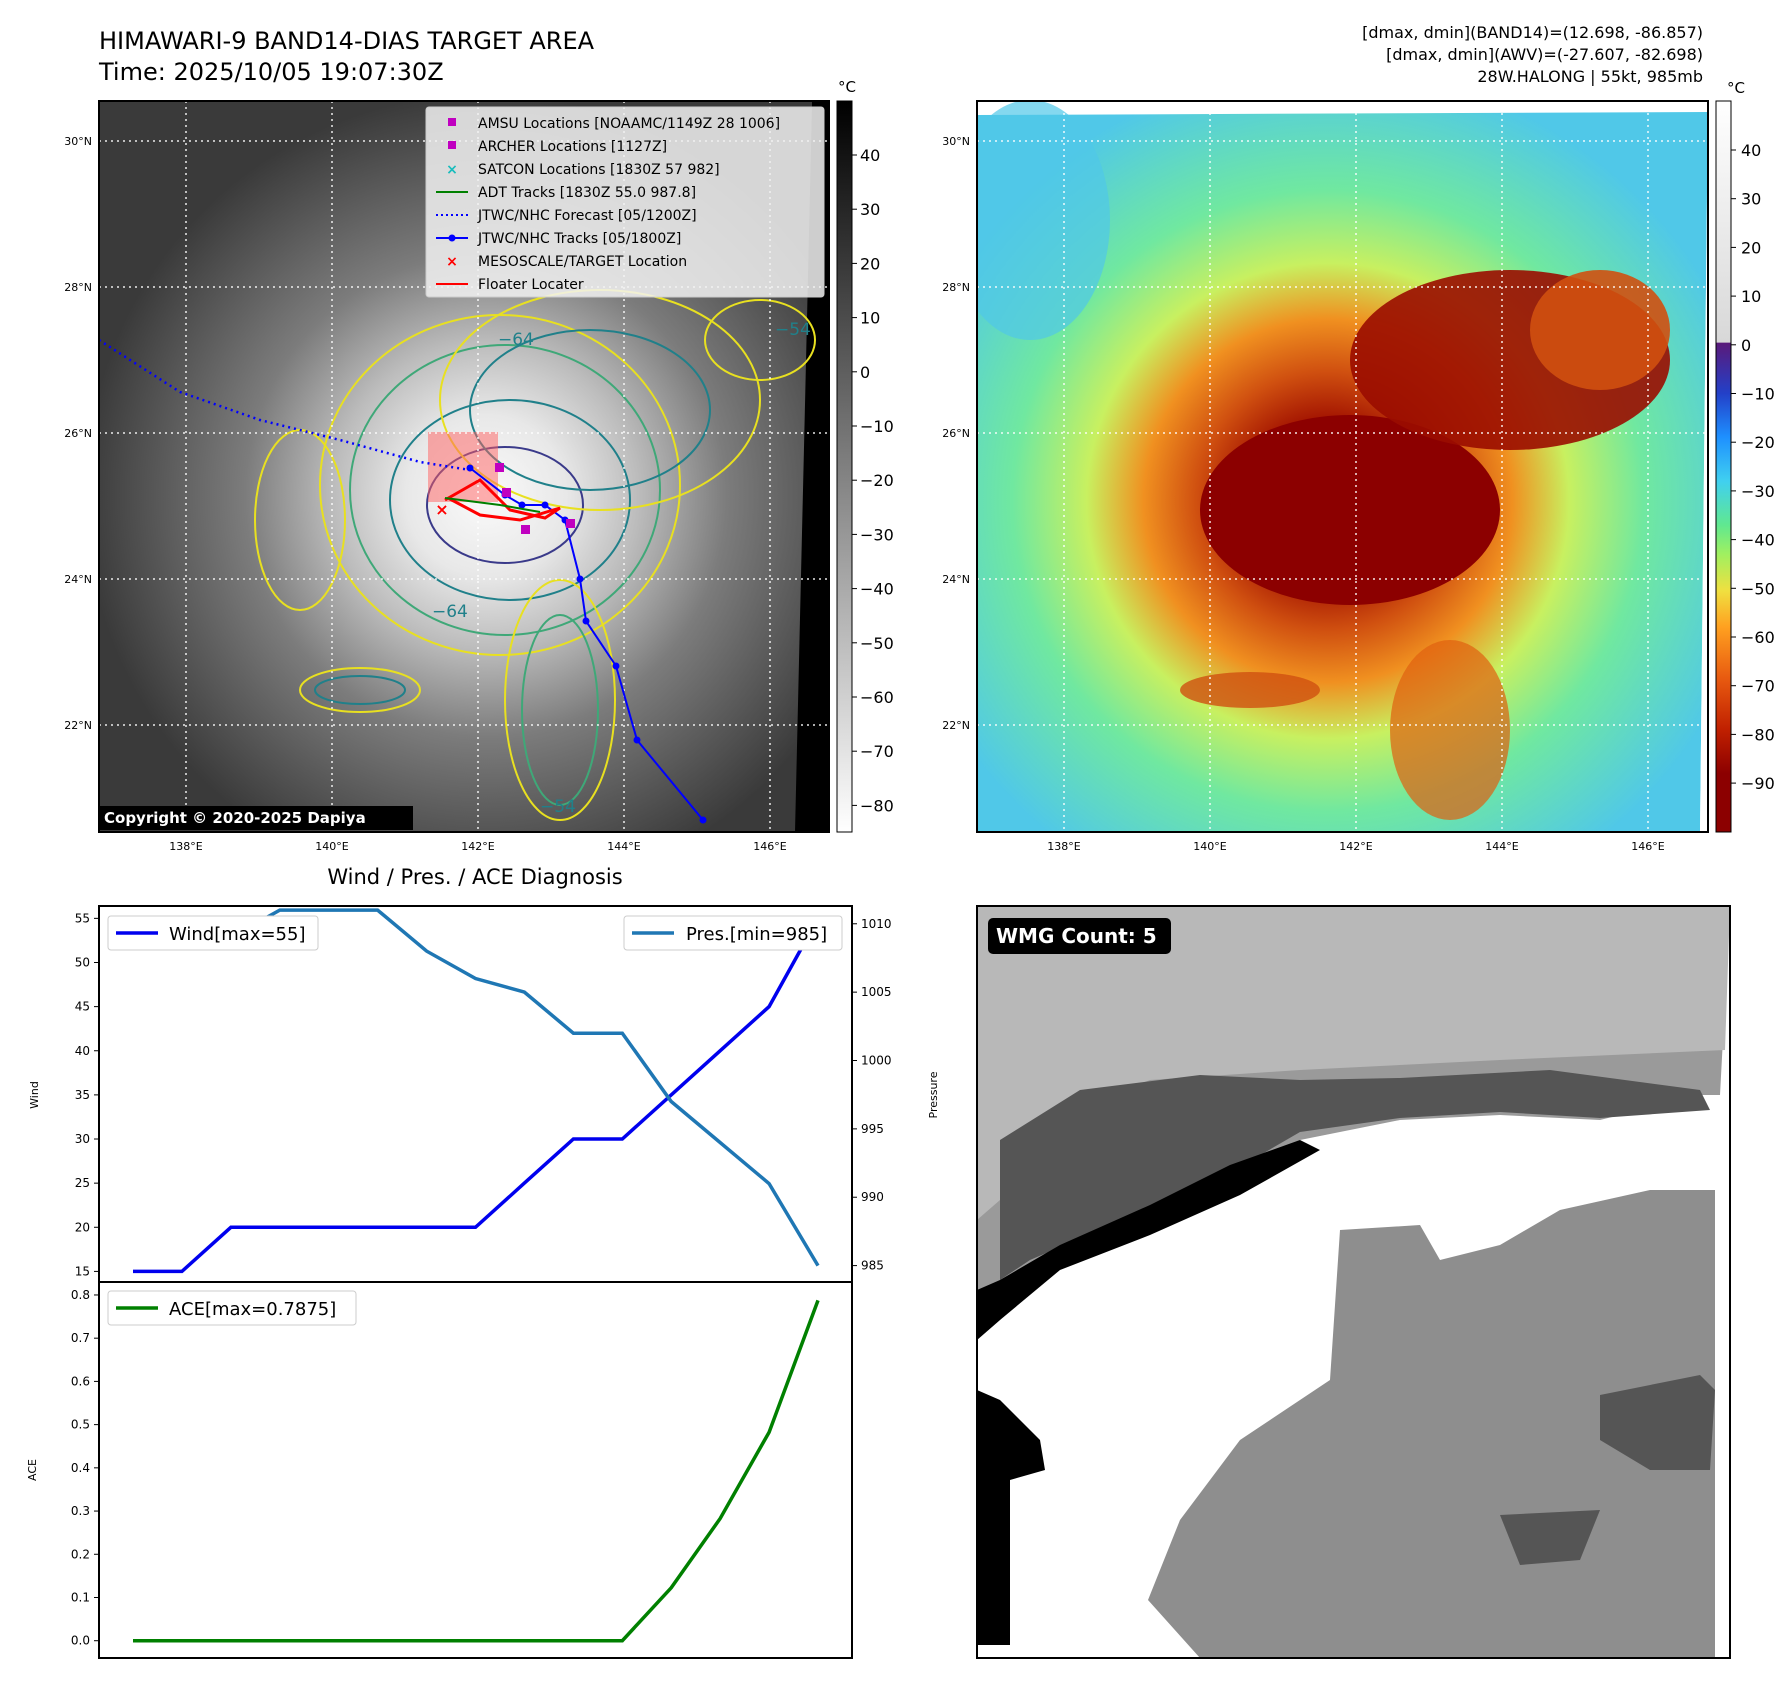  I want to click on pressure-axis-label: Pressure, so click(933, 1094).